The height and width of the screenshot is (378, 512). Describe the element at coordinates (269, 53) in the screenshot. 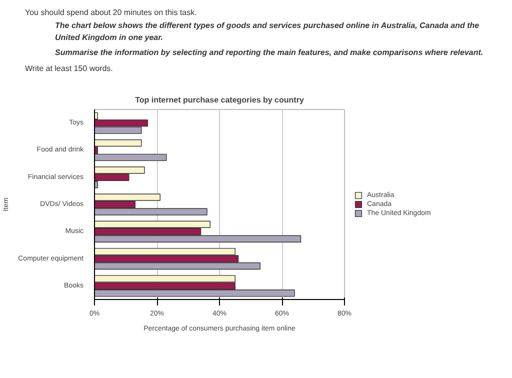

I see `text: Summarise the information by selecting and reporting the main features, and make comparisons where relevant.` at that location.